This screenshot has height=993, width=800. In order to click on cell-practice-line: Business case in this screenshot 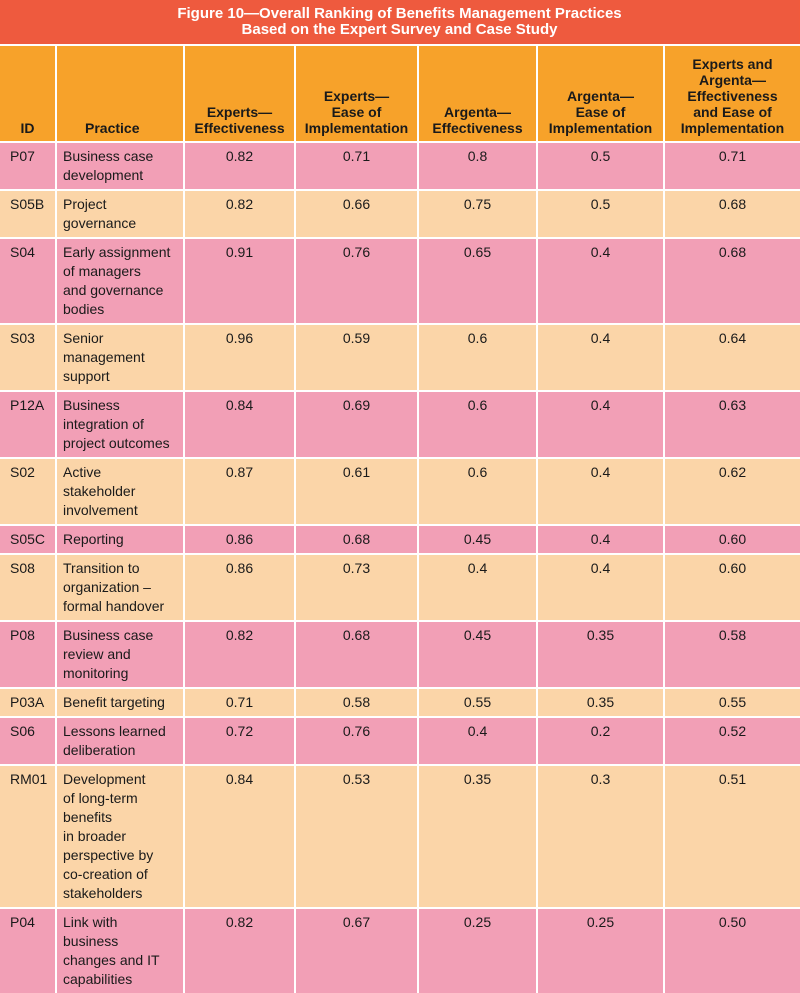, I will do `click(108, 635)`.